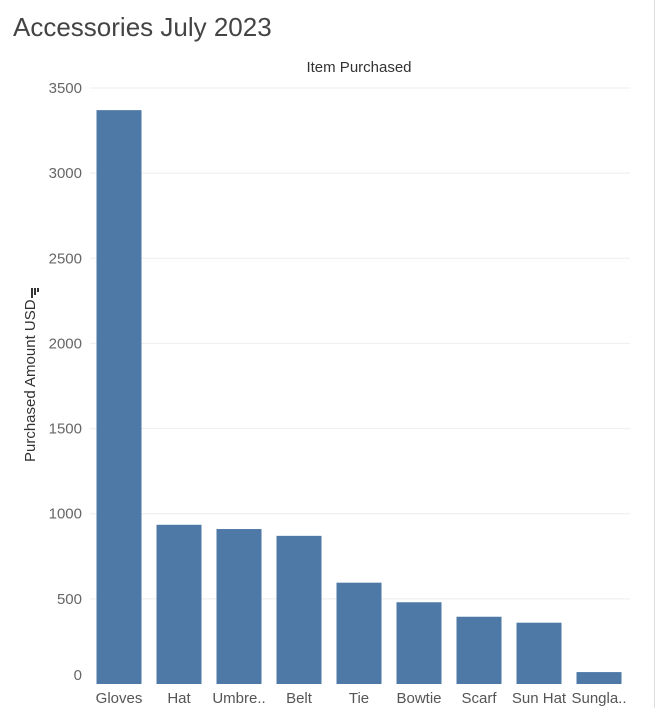 The width and height of the screenshot is (656, 708). What do you see at coordinates (65, 514) in the screenshot?
I see `y-tick-label: 1000` at bounding box center [65, 514].